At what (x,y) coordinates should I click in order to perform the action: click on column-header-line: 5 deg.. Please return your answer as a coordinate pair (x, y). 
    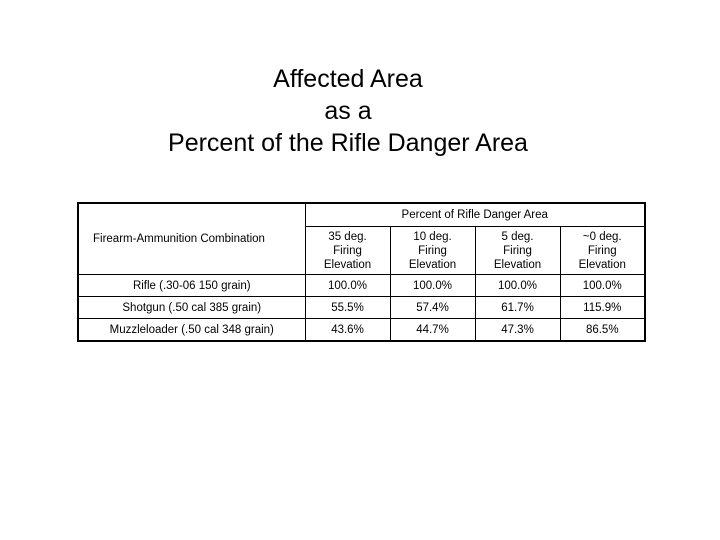
    Looking at the image, I should click on (517, 236).